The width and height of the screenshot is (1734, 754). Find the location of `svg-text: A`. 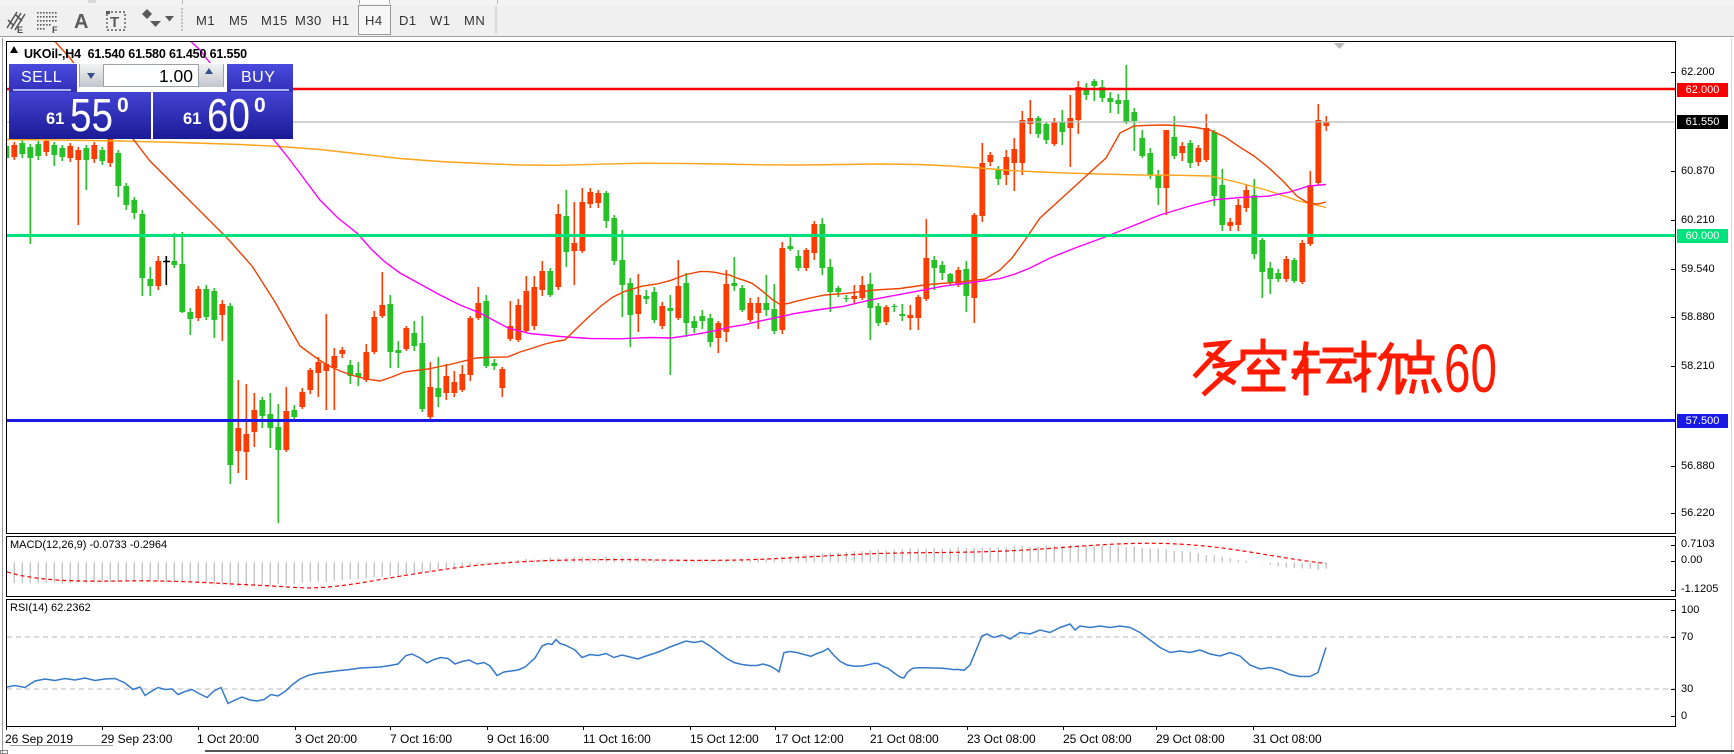

svg-text: A is located at coordinates (81, 22).